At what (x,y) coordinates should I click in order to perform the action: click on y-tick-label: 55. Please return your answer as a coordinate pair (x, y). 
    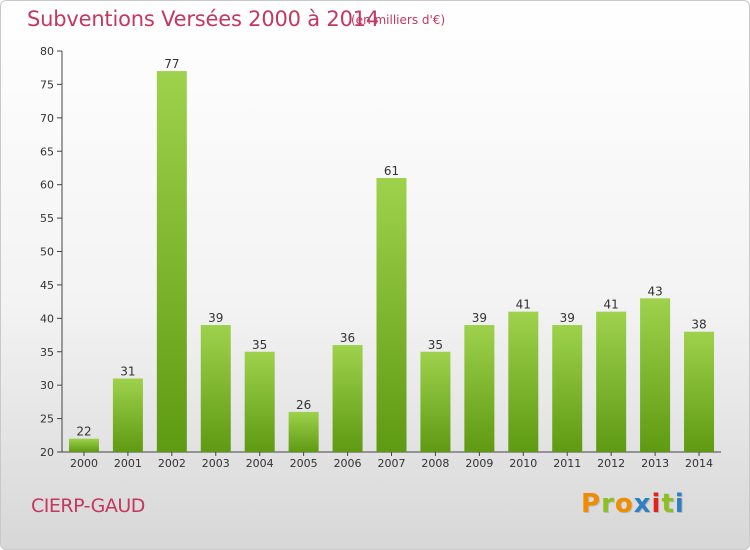
    Looking at the image, I should click on (47, 218).